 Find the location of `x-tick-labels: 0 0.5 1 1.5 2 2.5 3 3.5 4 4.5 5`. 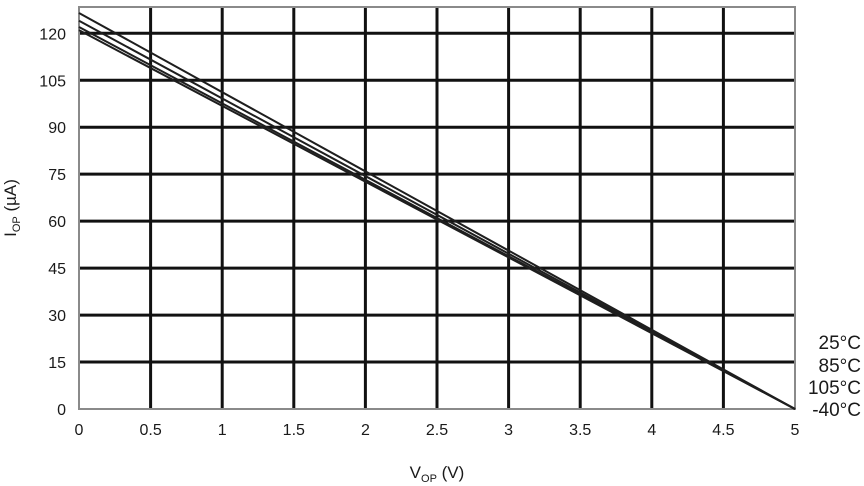

x-tick-labels: 0 0.5 1 1.5 2 2.5 3 3.5 4 4.5 5 is located at coordinates (437, 430).